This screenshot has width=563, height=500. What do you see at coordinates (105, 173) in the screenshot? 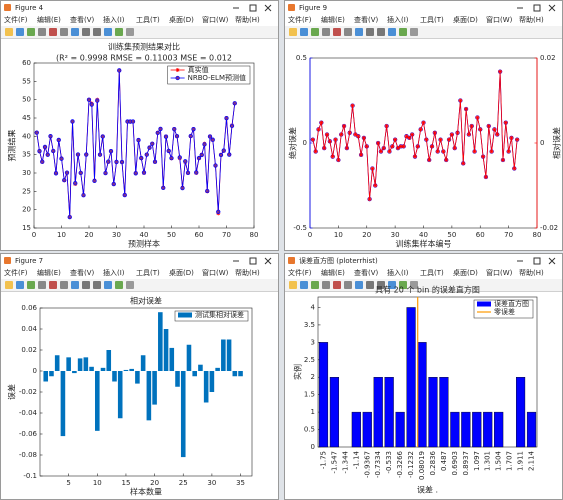
I see `circle-marker` at bounding box center [105, 173].